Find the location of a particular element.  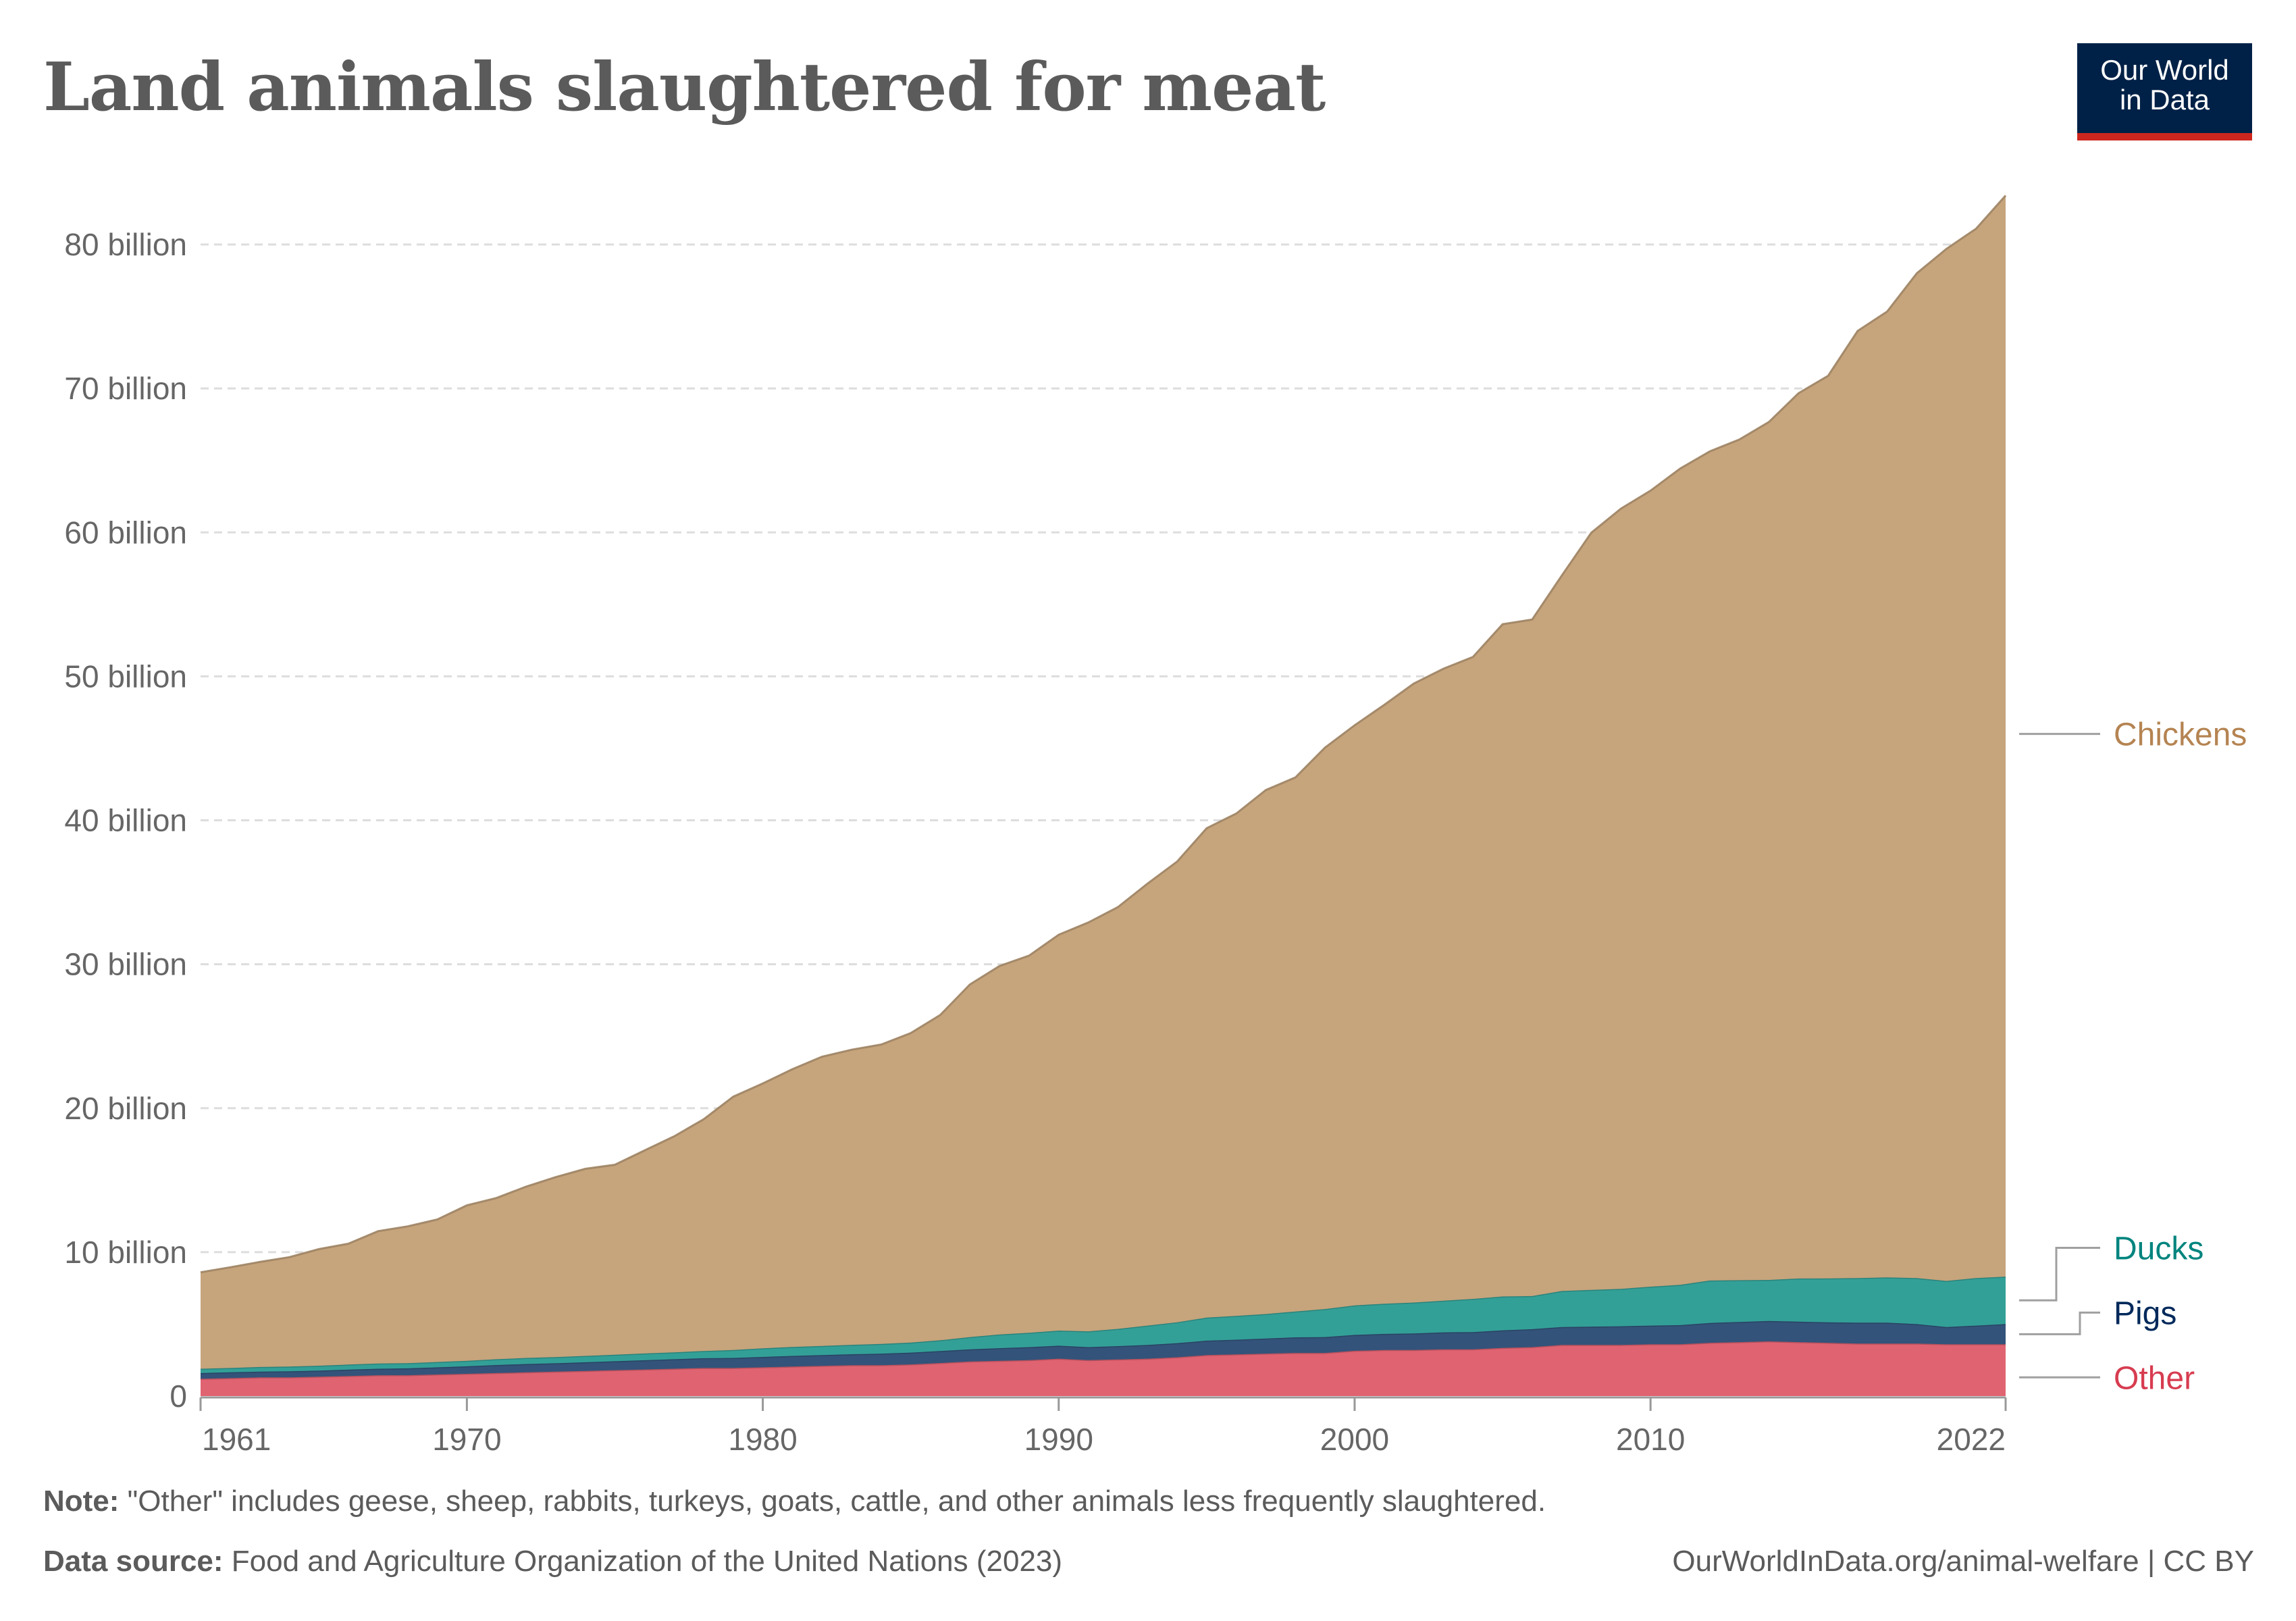

y-tick-label: 10 billion is located at coordinates (126, 1252).